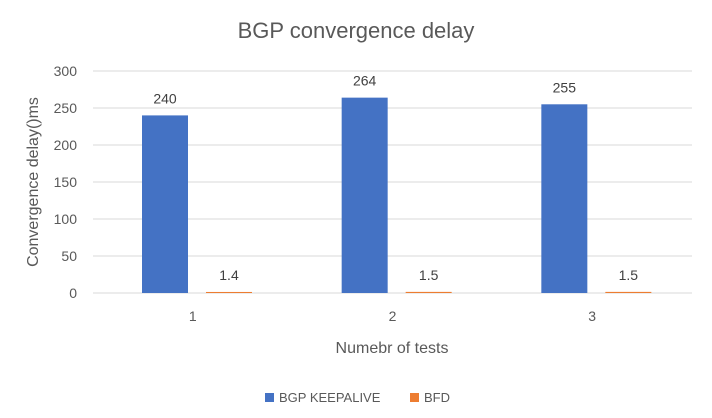 The width and height of the screenshot is (712, 418). What do you see at coordinates (66, 145) in the screenshot?
I see `y-tick-label: 200` at bounding box center [66, 145].